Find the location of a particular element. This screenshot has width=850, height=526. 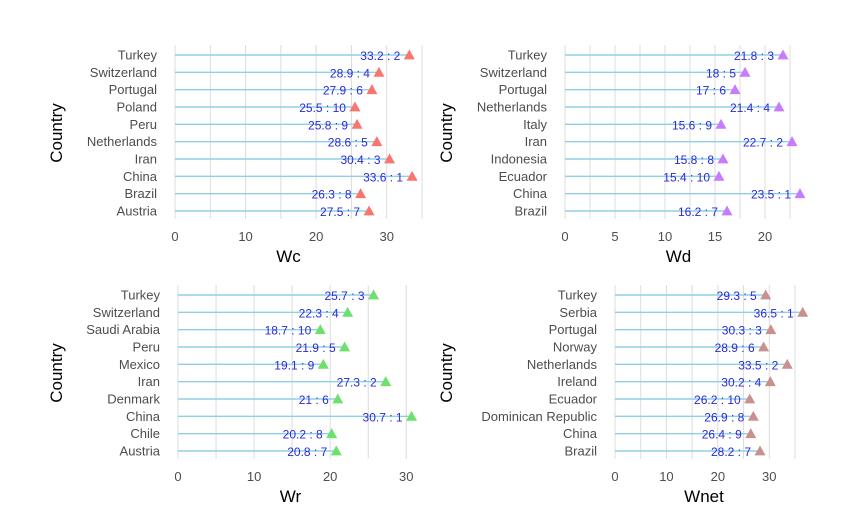

x-axis-title: Wr is located at coordinates (291, 496).